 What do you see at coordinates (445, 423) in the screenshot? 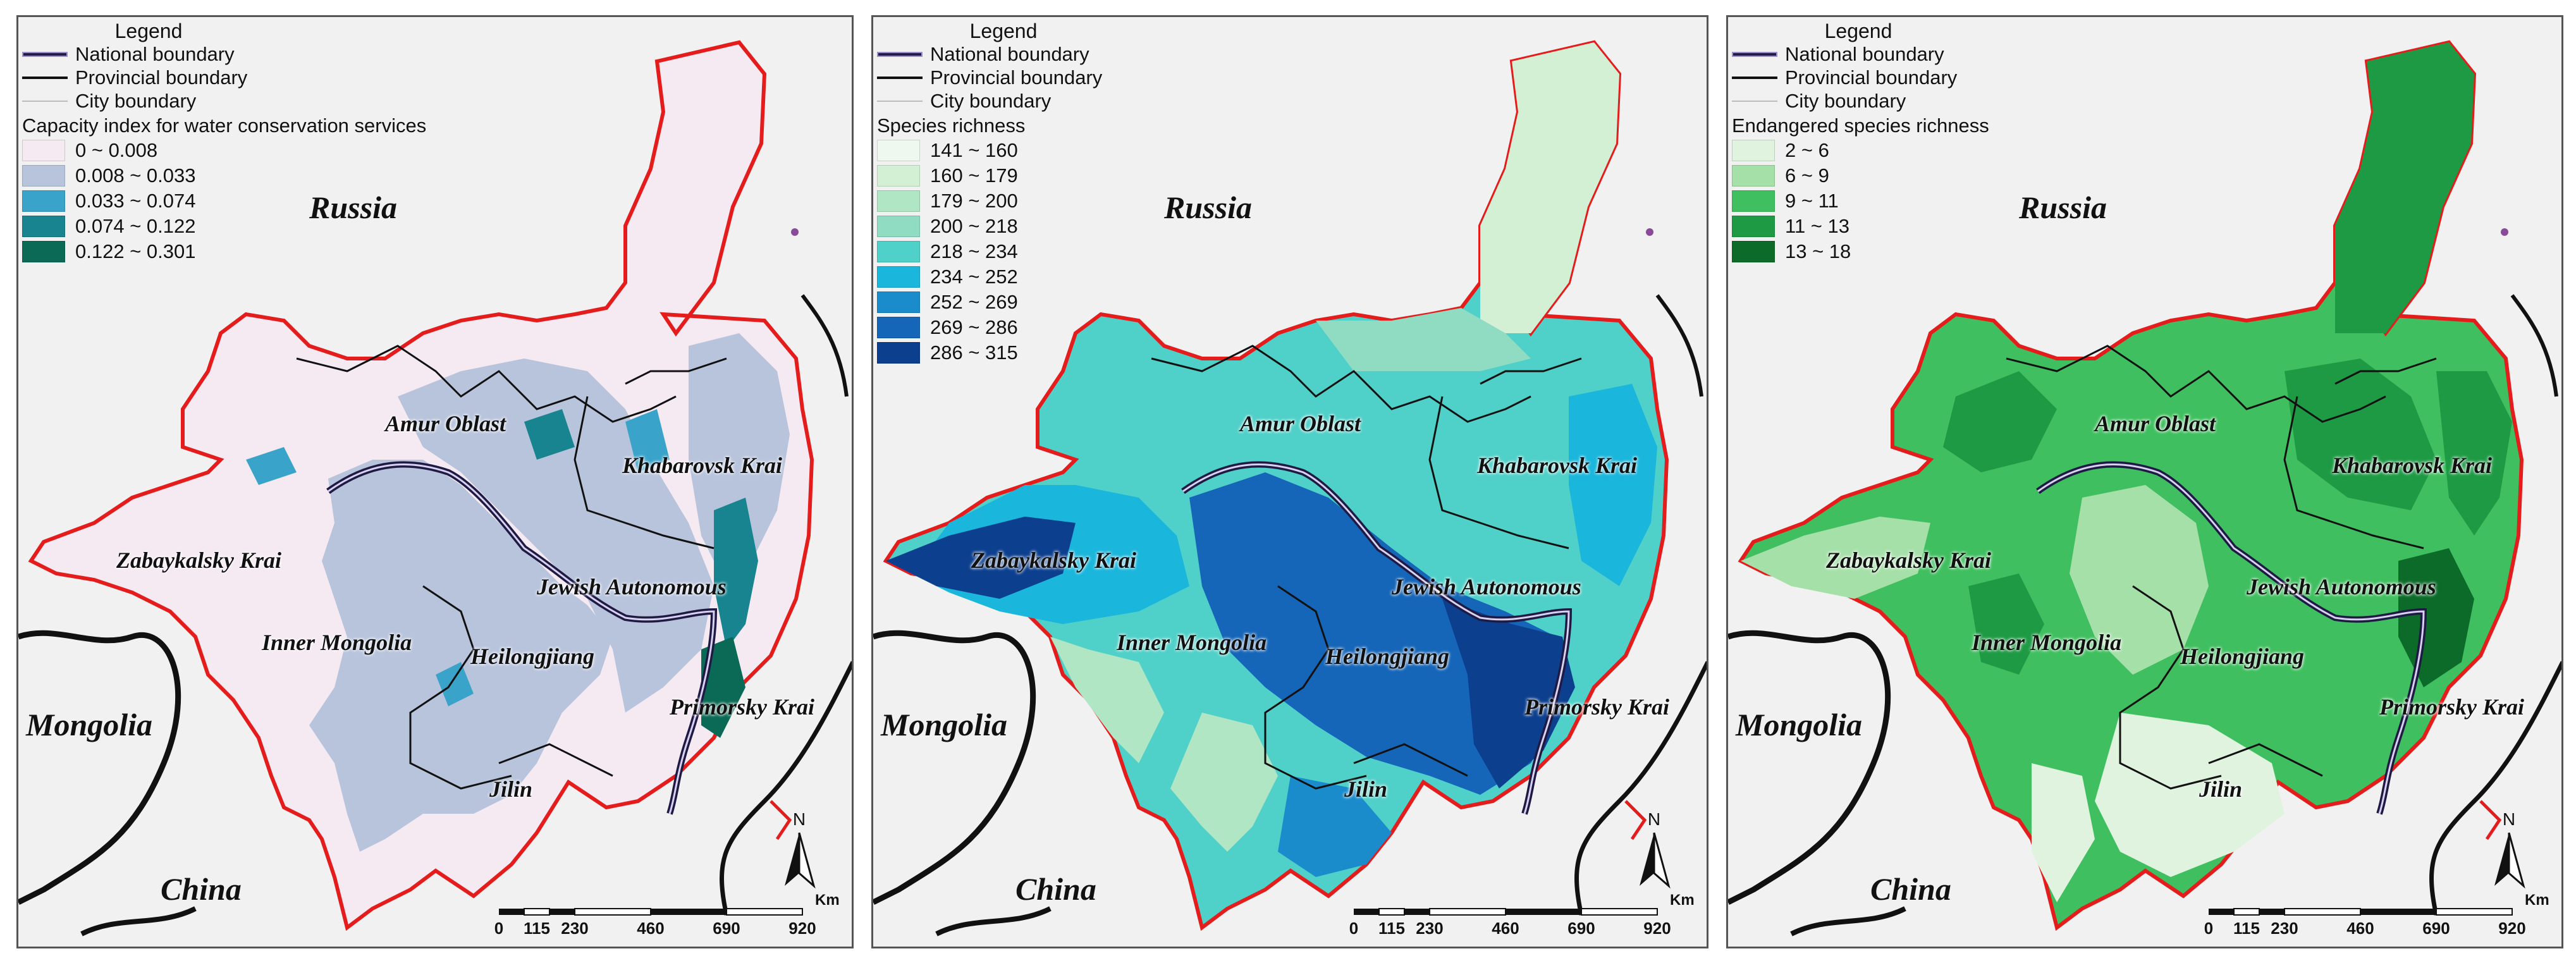
I see `label-amur-oblast: Amur Oblast` at bounding box center [445, 423].